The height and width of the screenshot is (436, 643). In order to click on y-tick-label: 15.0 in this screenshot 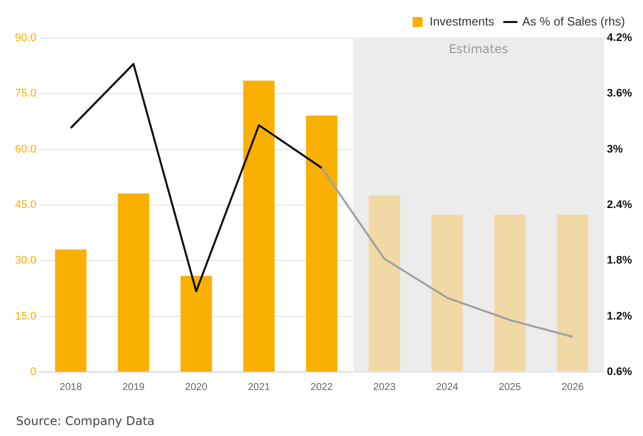, I will do `click(25, 316)`.